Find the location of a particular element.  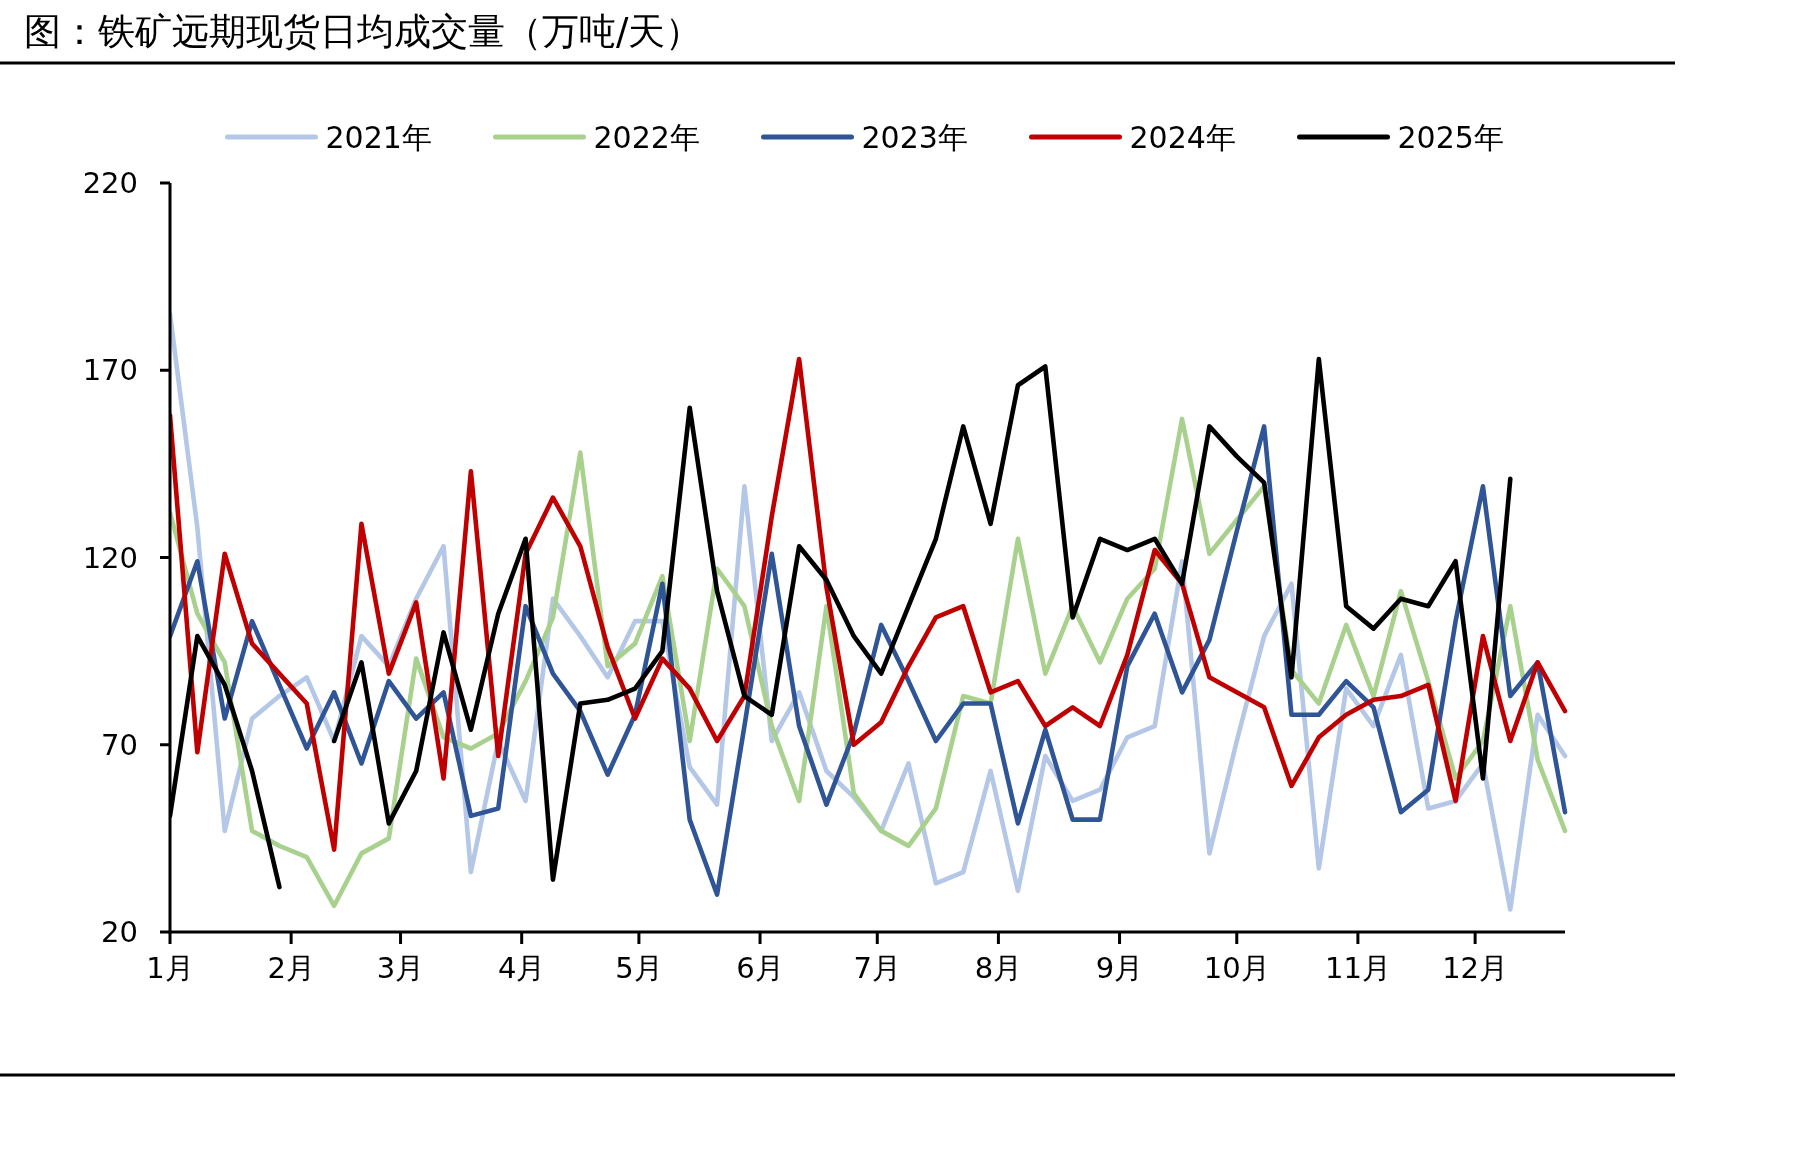

legend-label: 2021年 is located at coordinates (378, 137).